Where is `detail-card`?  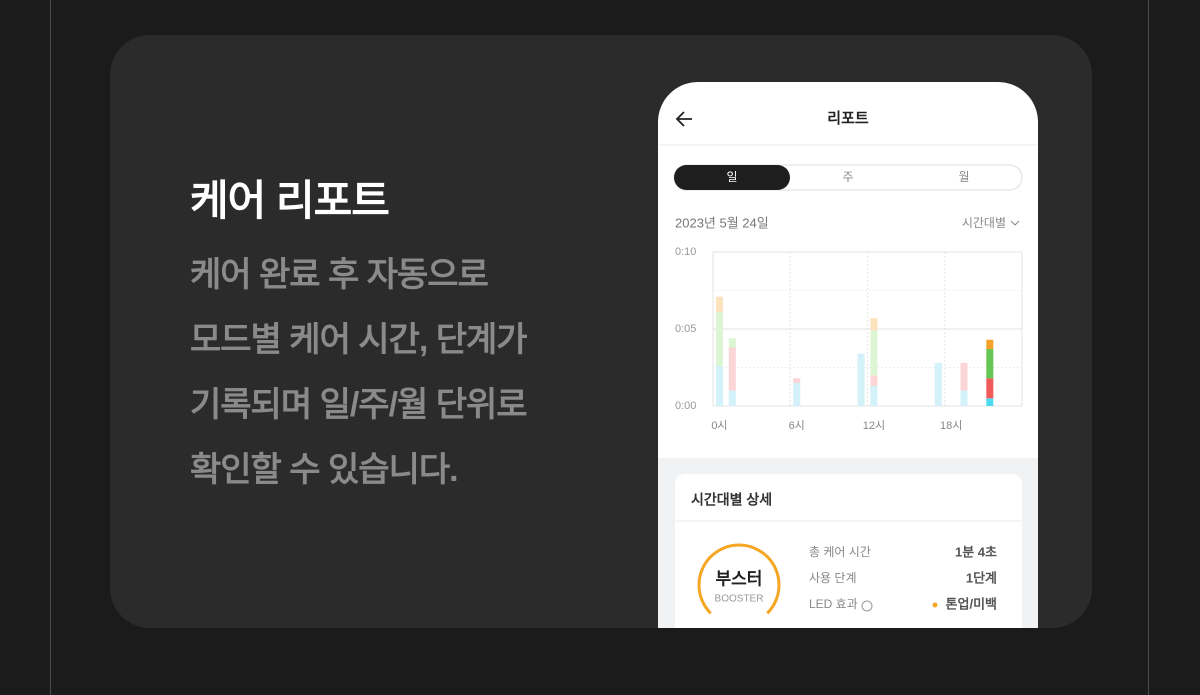 detail-card is located at coordinates (848, 551).